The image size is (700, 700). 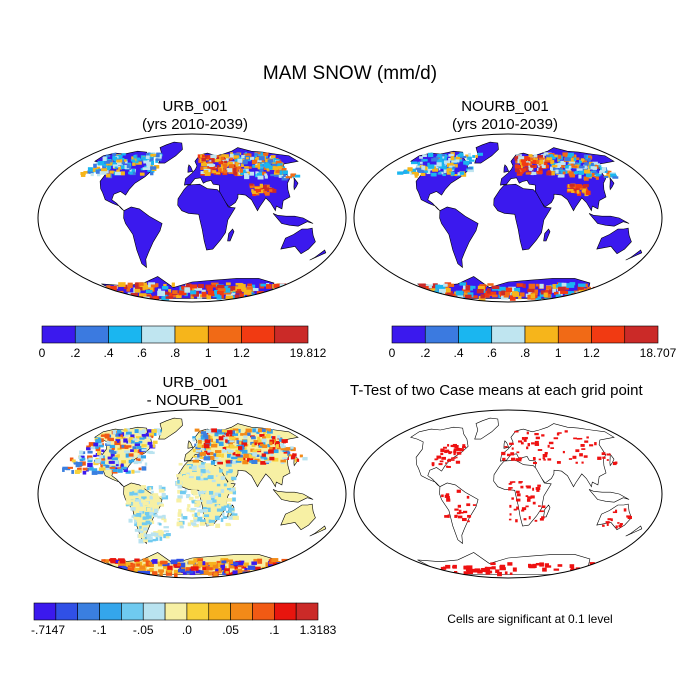 I want to click on colorbar-tick-label: .4, so click(x=458, y=353).